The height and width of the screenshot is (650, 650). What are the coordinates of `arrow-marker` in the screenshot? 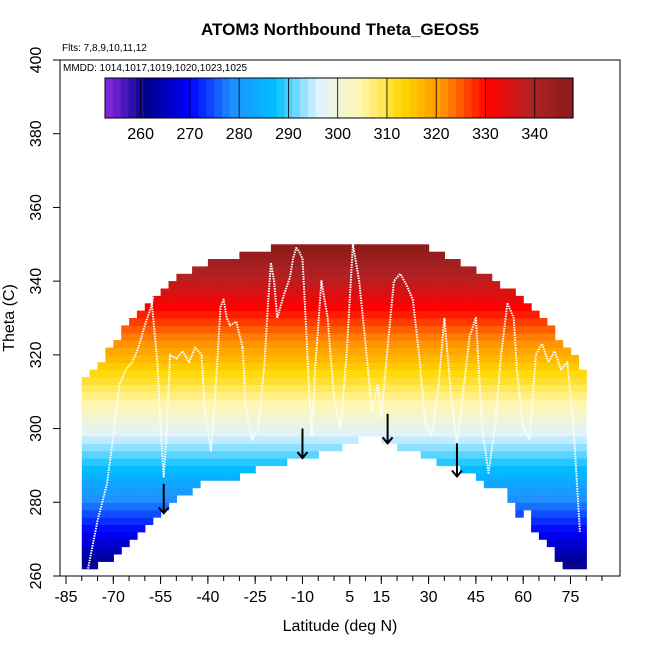 It's located at (387, 429).